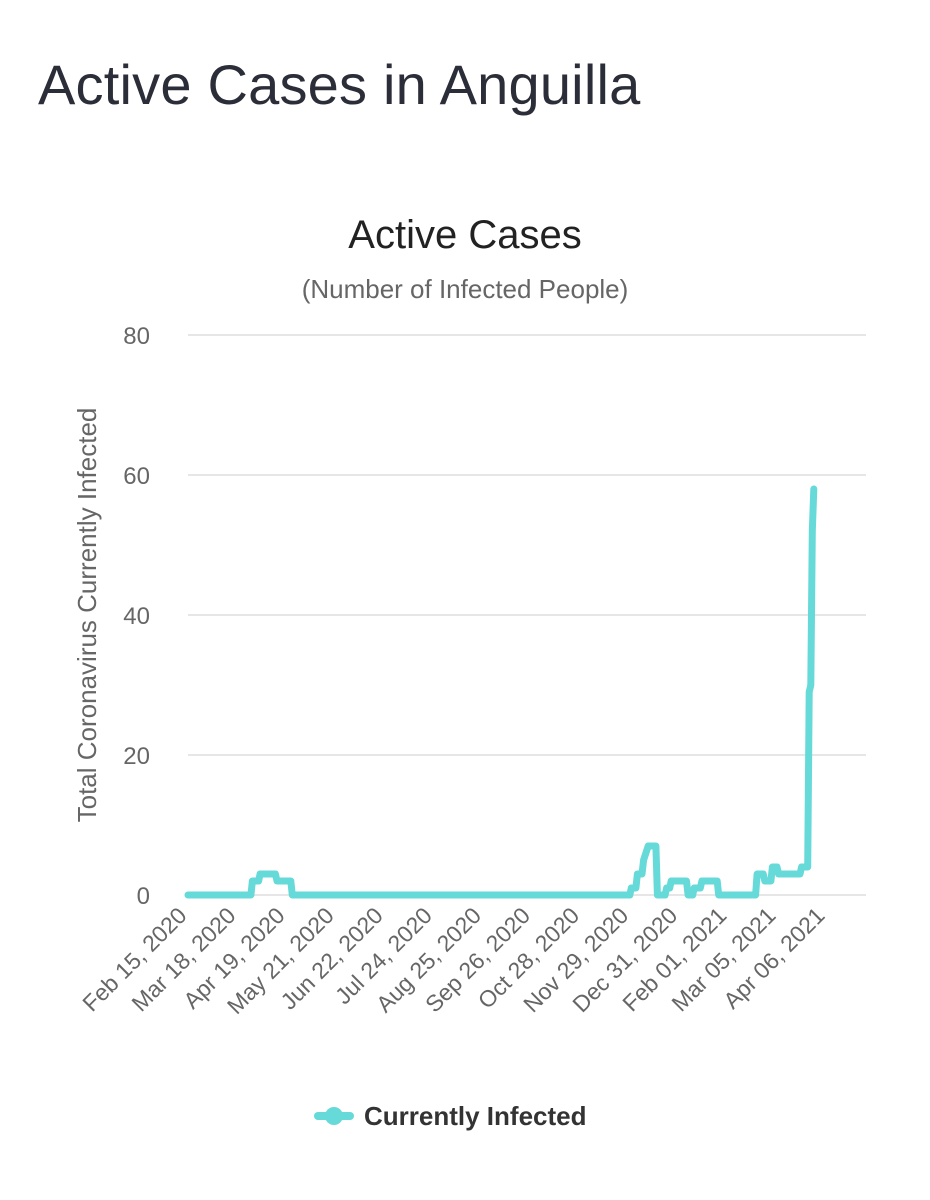 This screenshot has height=1200, width=930. I want to click on page-title: Active Cases in Anguilla, so click(339, 84).